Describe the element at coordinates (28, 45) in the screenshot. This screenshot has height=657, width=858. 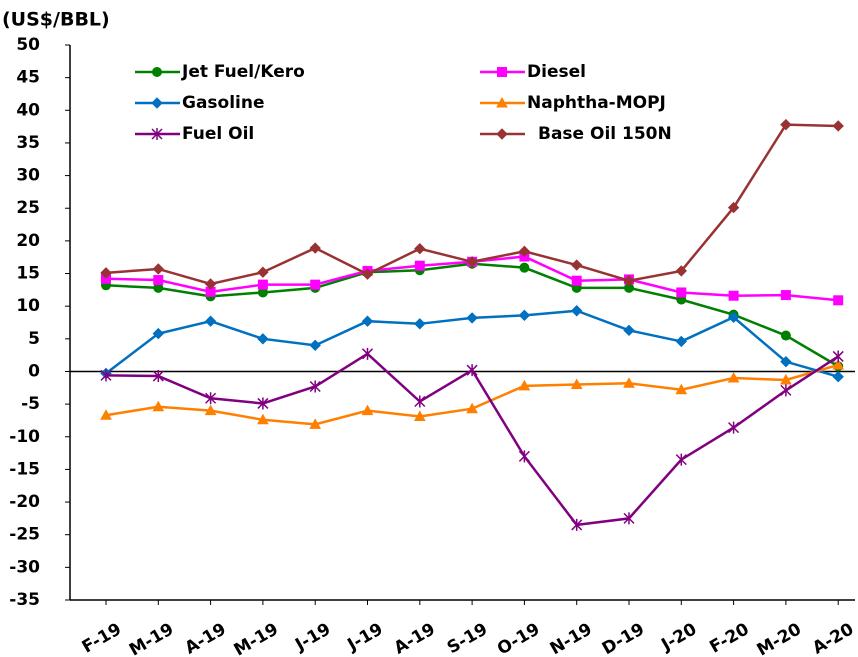
I see `y-tick-label: 50` at that location.